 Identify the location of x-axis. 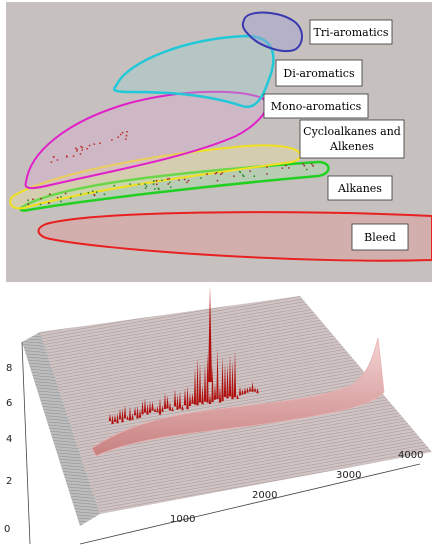
(250, 504).